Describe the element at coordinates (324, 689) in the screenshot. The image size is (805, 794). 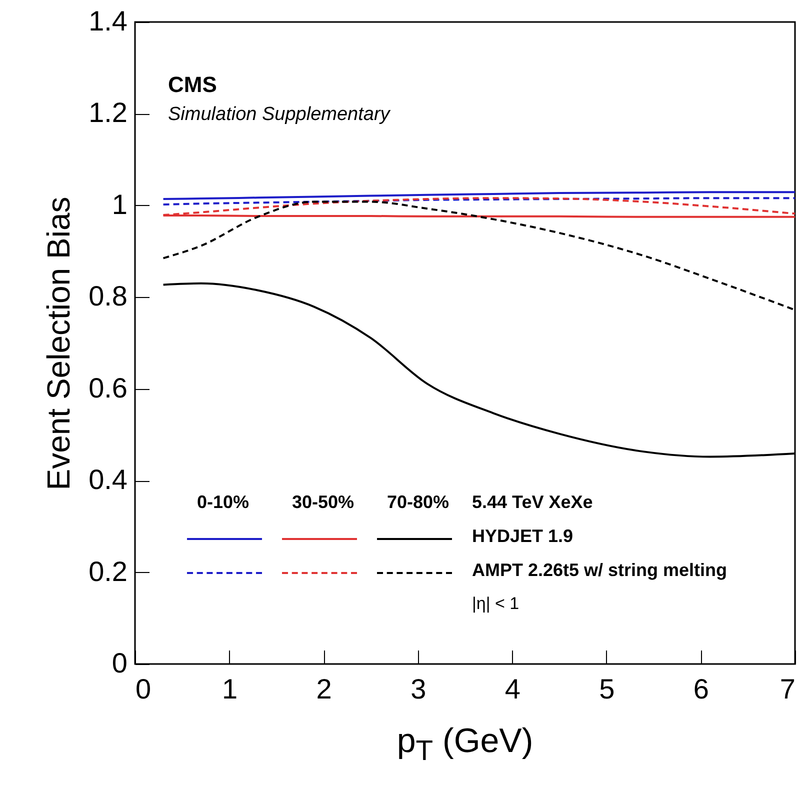
I see `x-tick-label: 2` at that location.